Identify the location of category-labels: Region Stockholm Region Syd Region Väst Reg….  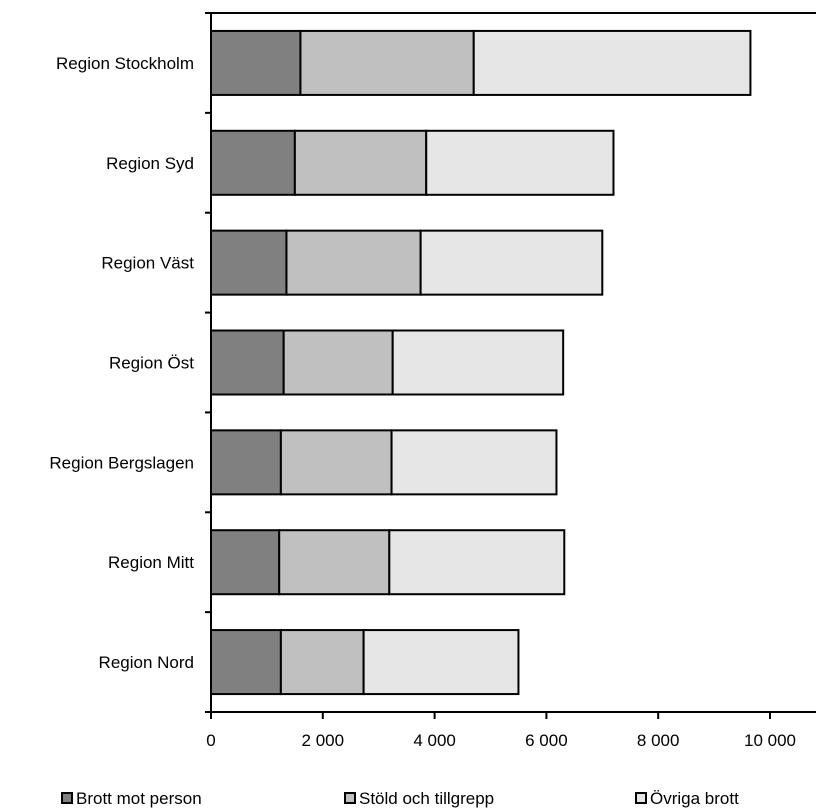
(121, 363).